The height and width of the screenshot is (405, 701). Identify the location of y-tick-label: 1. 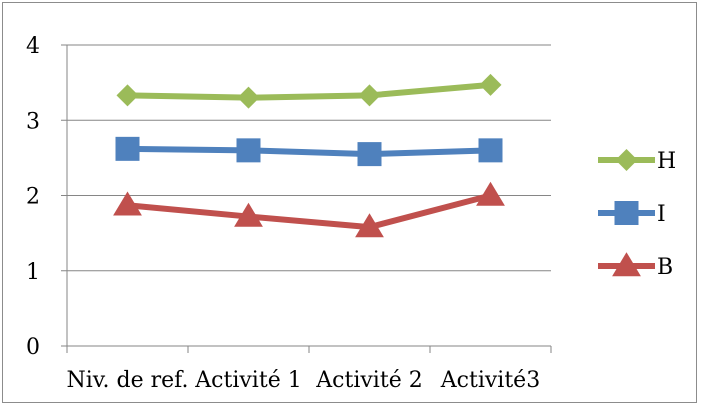
(33, 272).